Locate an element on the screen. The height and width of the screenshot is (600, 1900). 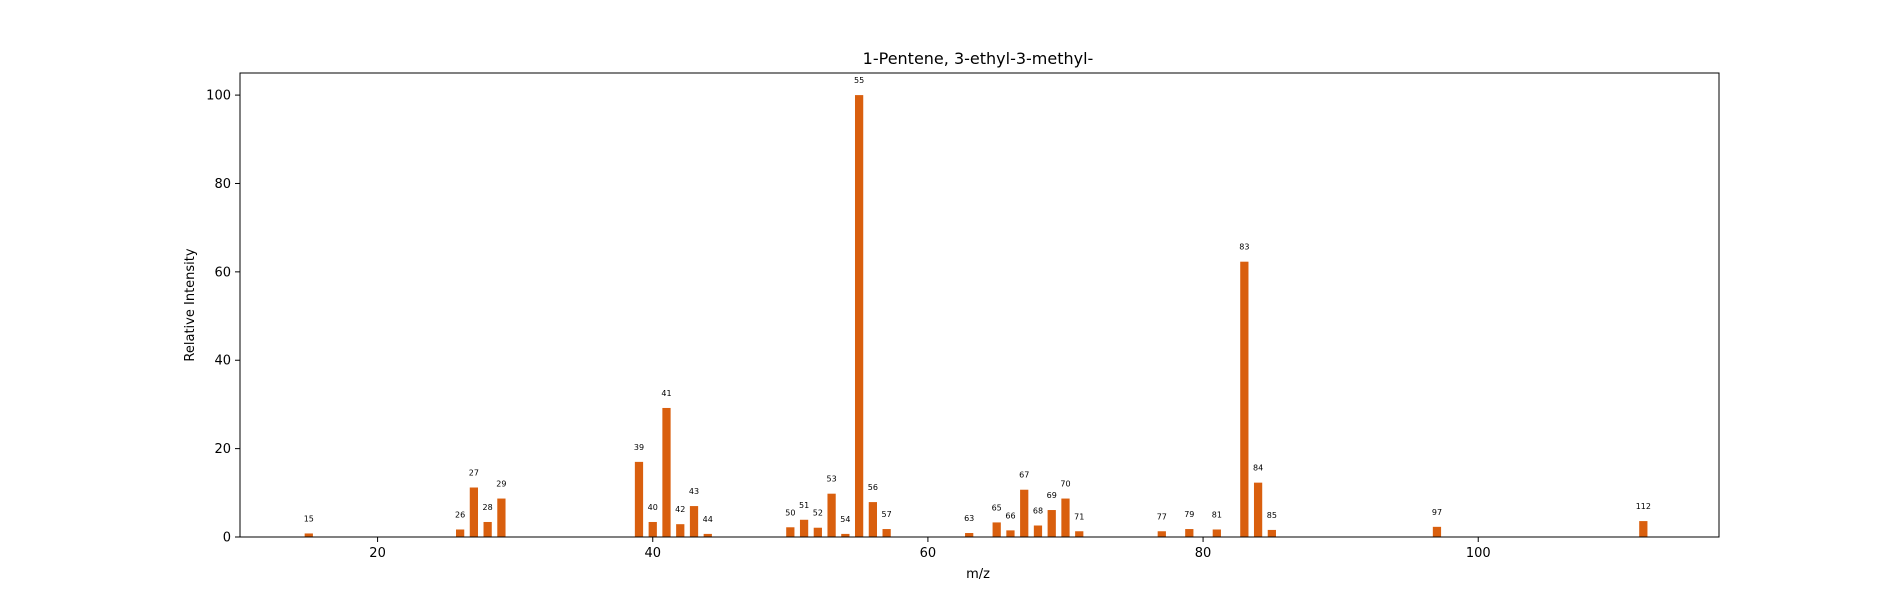
y-axis: 0 20 40 60 80 100 is located at coordinates (223, 317).